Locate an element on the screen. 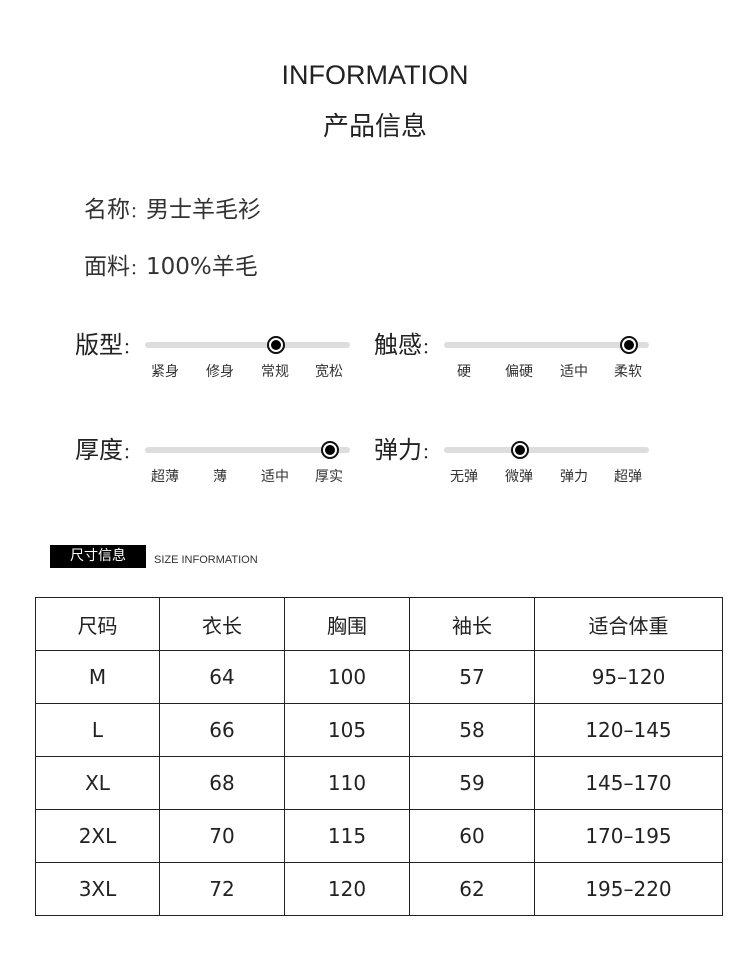  header-cell: 尺码 is located at coordinates (97, 624).